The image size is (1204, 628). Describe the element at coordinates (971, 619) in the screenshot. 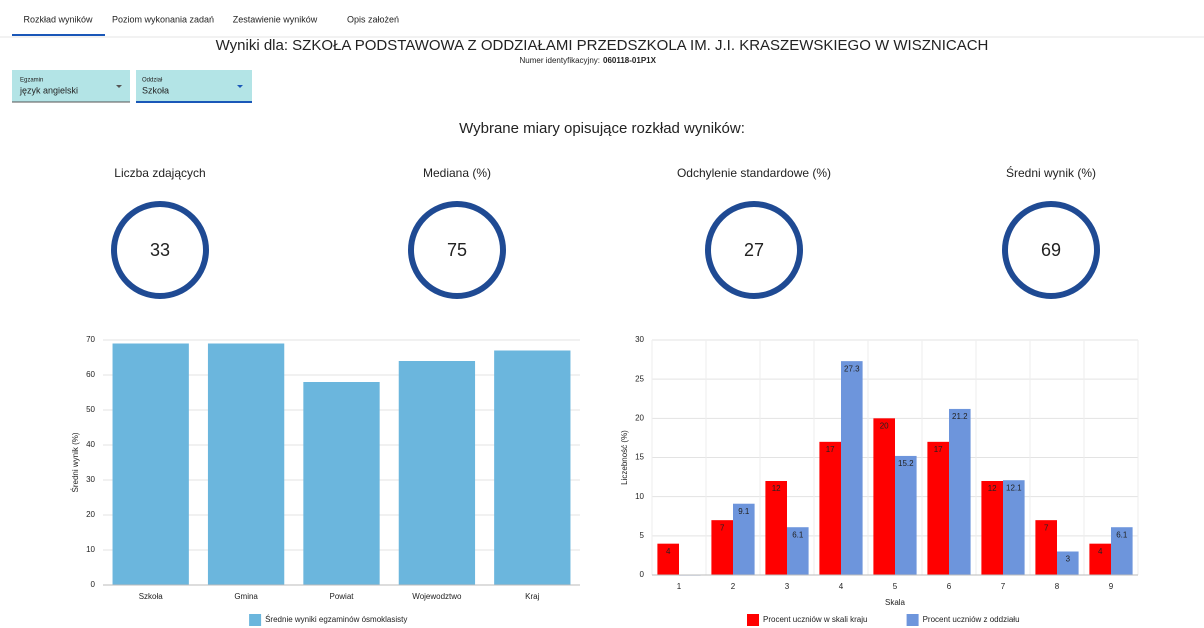

I see `legend-label: Procent uczniów z oddziału` at that location.